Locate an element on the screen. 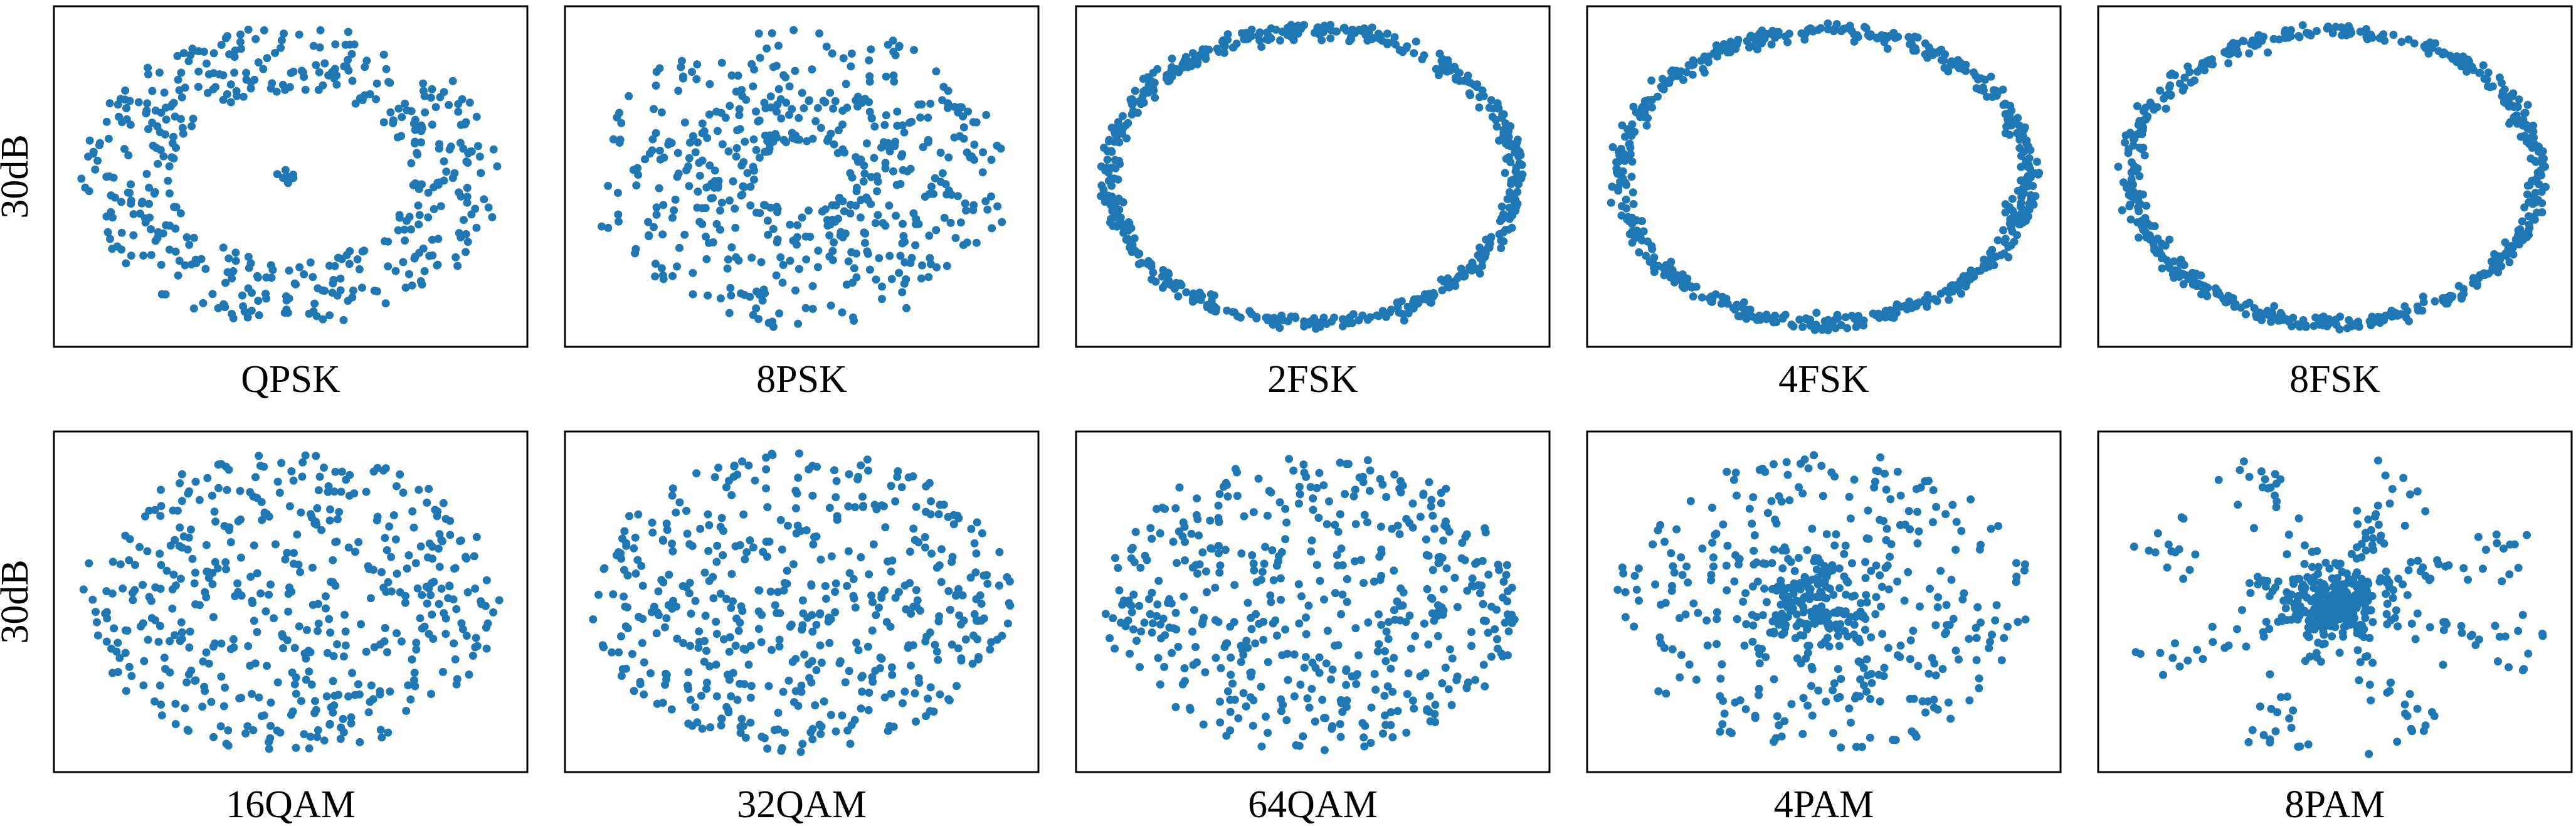 The height and width of the screenshot is (826, 2576). x-axis-label: 4FSK is located at coordinates (1823, 379).